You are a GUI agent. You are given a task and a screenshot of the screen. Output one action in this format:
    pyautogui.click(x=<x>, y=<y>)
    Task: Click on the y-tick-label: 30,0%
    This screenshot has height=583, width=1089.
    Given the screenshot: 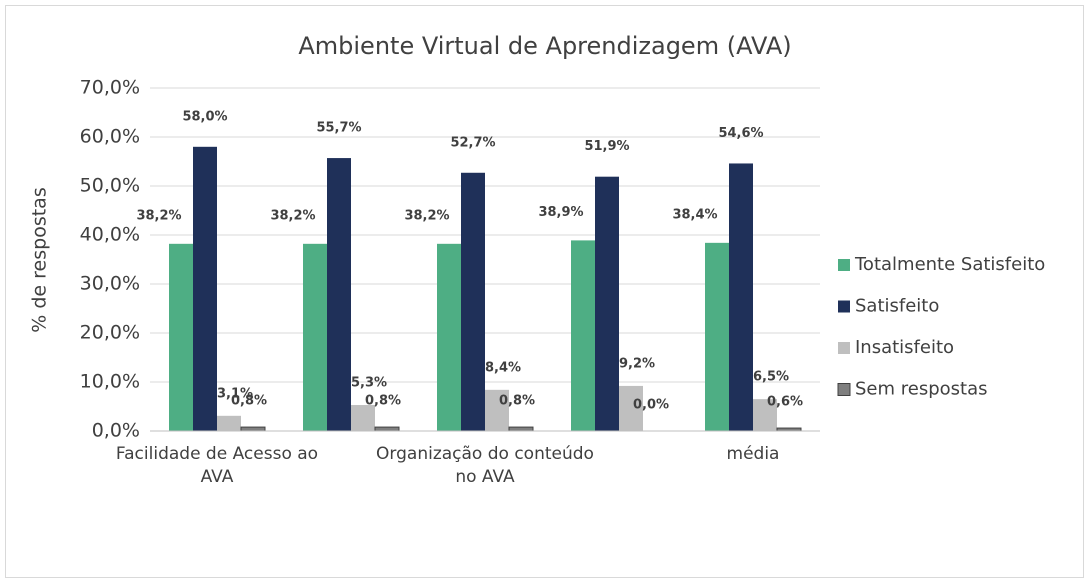 What is the action you would take?
    pyautogui.click(x=110, y=284)
    